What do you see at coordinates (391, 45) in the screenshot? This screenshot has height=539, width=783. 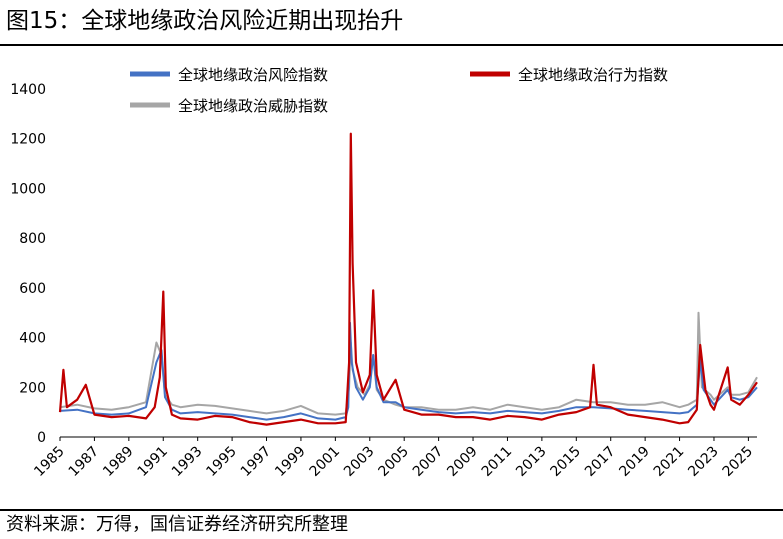 I see `title-divider` at bounding box center [391, 45].